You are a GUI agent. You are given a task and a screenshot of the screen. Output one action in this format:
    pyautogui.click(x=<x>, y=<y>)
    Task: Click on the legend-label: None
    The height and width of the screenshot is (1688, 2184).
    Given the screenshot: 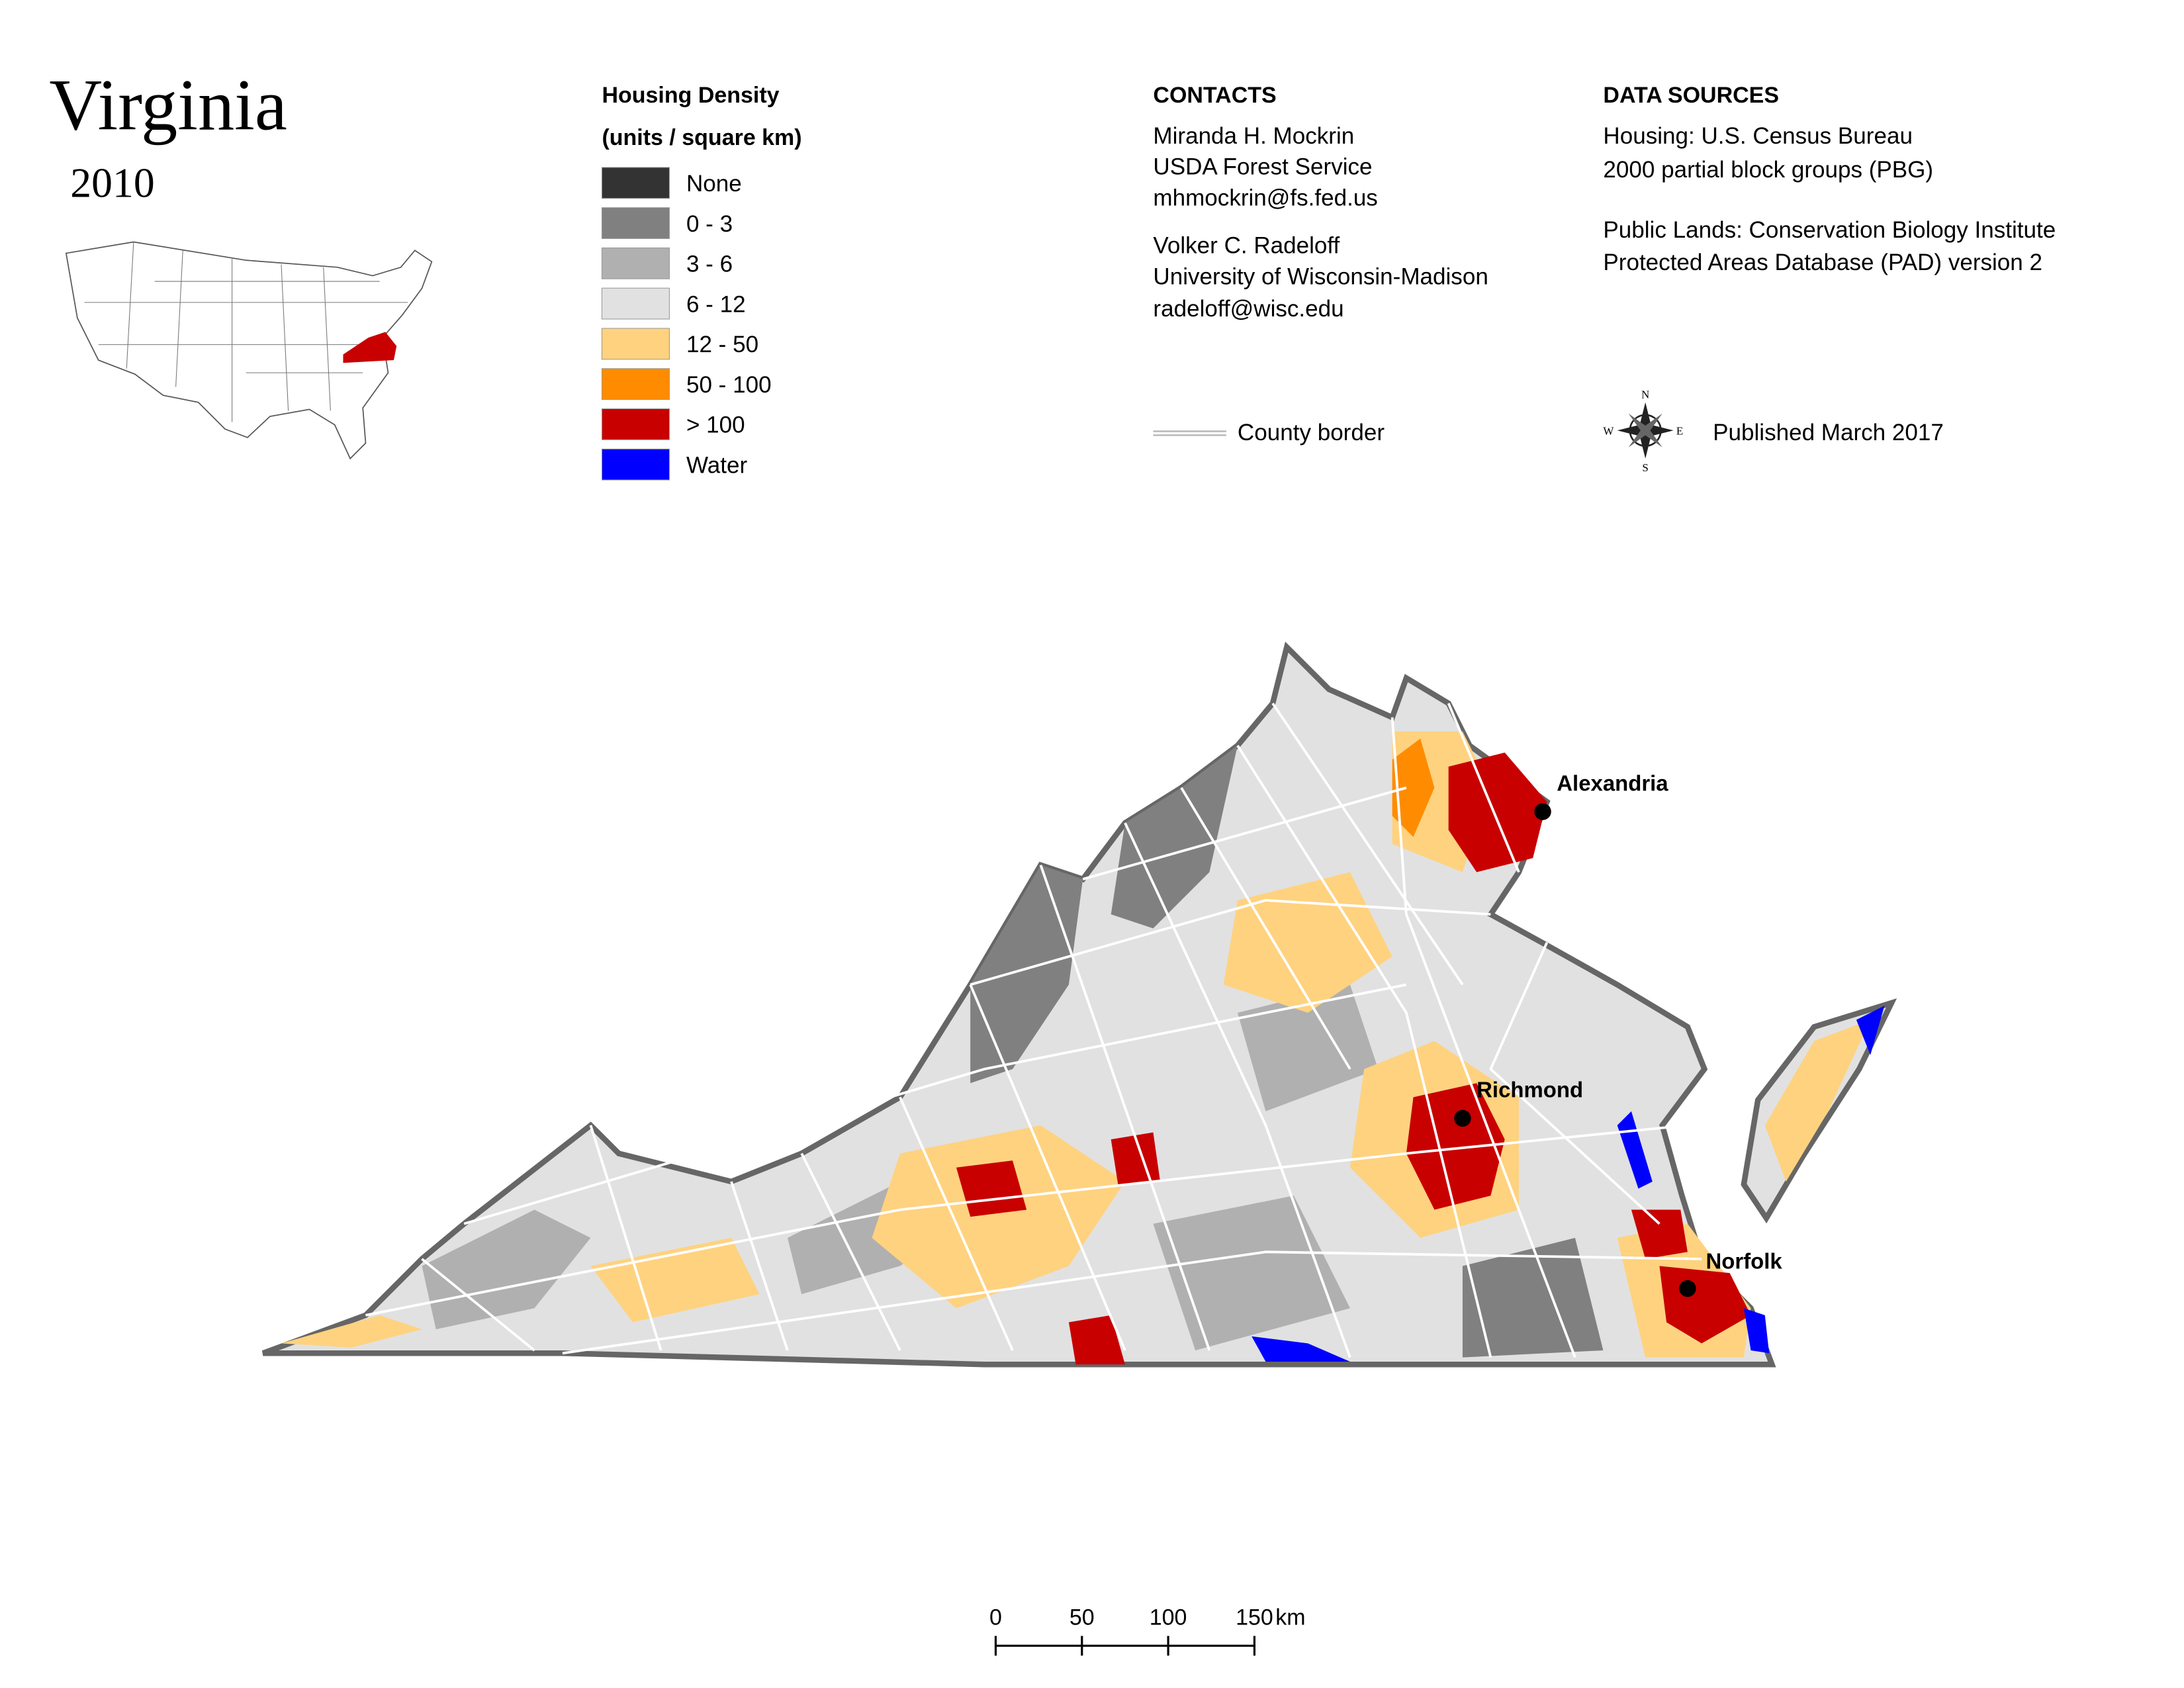 What is the action you would take?
    pyautogui.click(x=714, y=184)
    